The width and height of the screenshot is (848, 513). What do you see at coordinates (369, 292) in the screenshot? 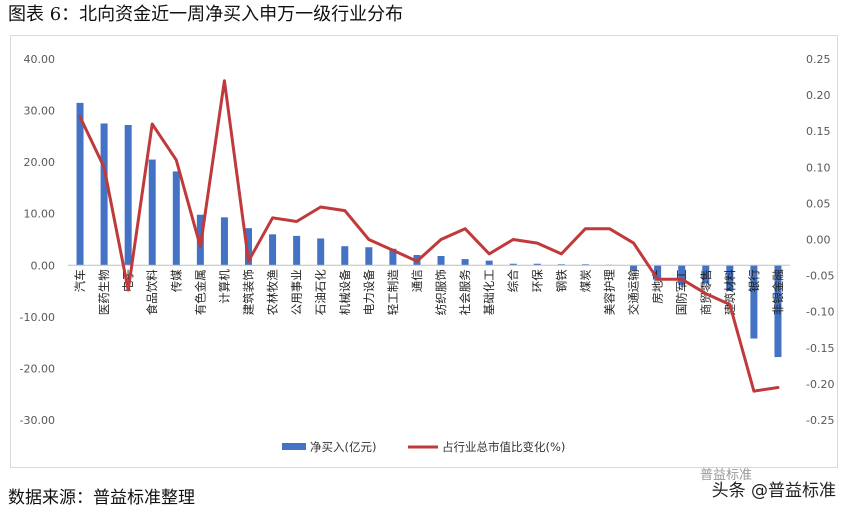
I see `category-label: 电力设备` at bounding box center [369, 292].